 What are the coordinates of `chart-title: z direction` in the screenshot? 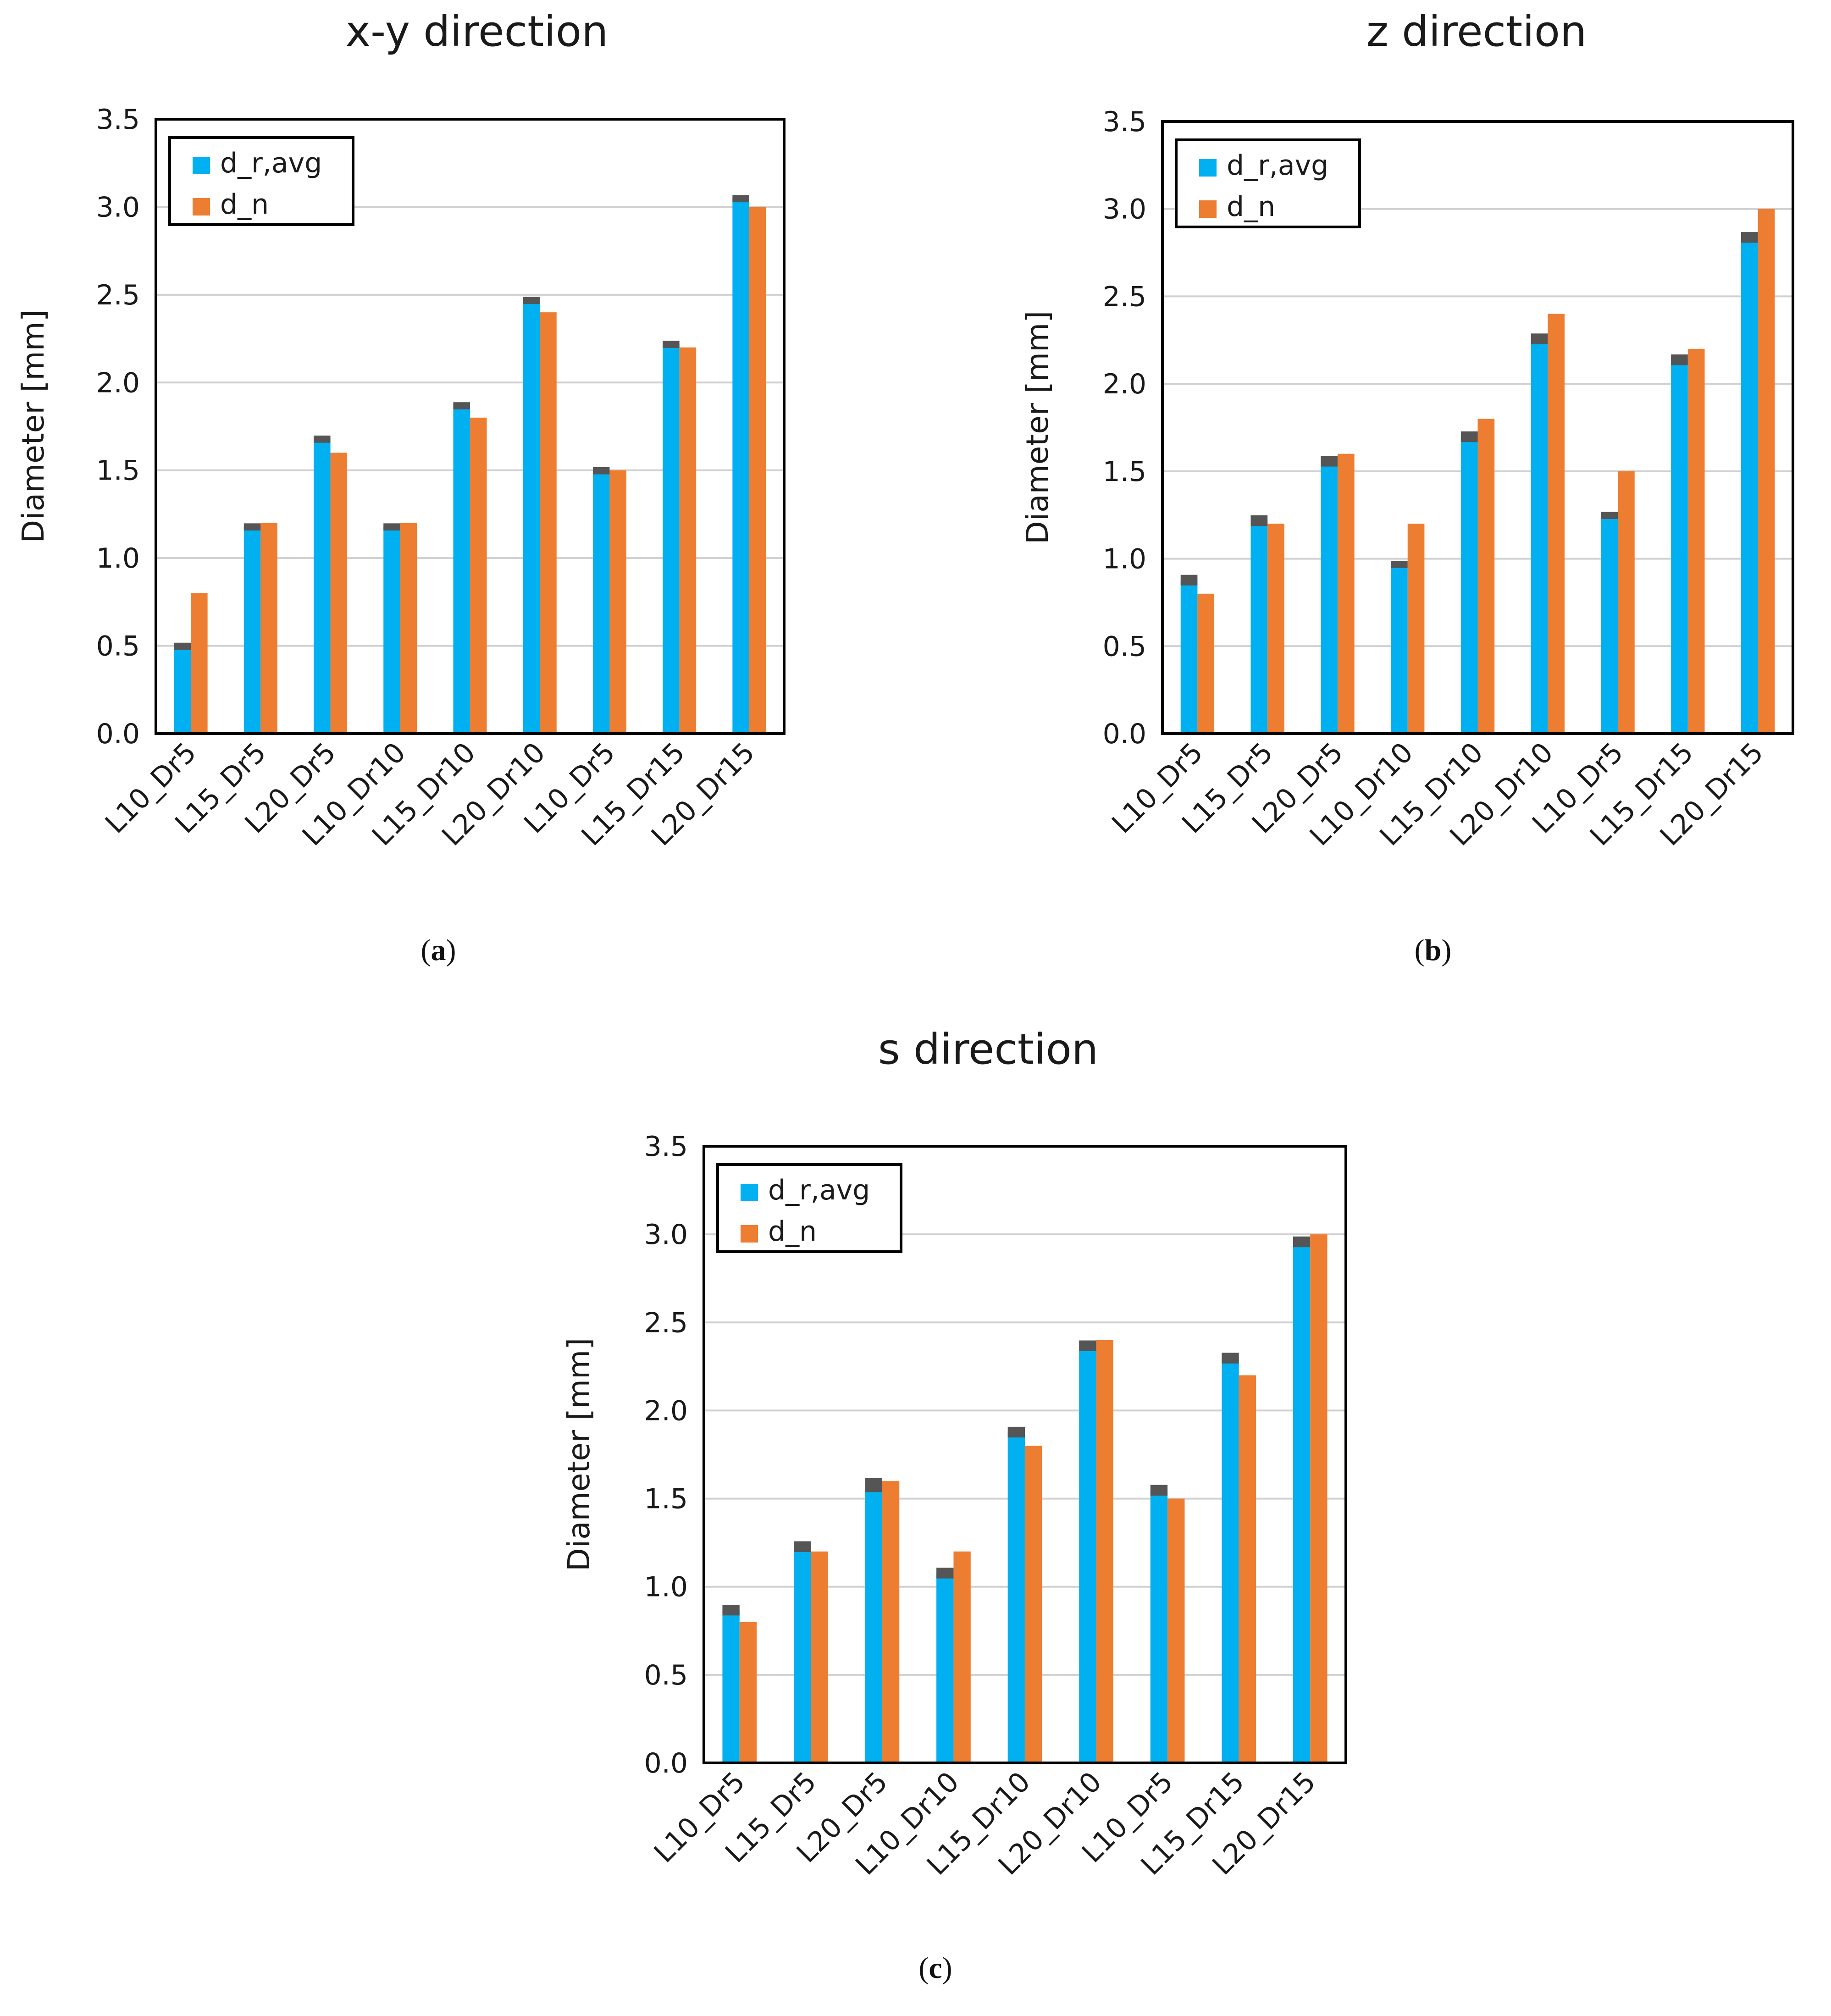 It's located at (1476, 31).